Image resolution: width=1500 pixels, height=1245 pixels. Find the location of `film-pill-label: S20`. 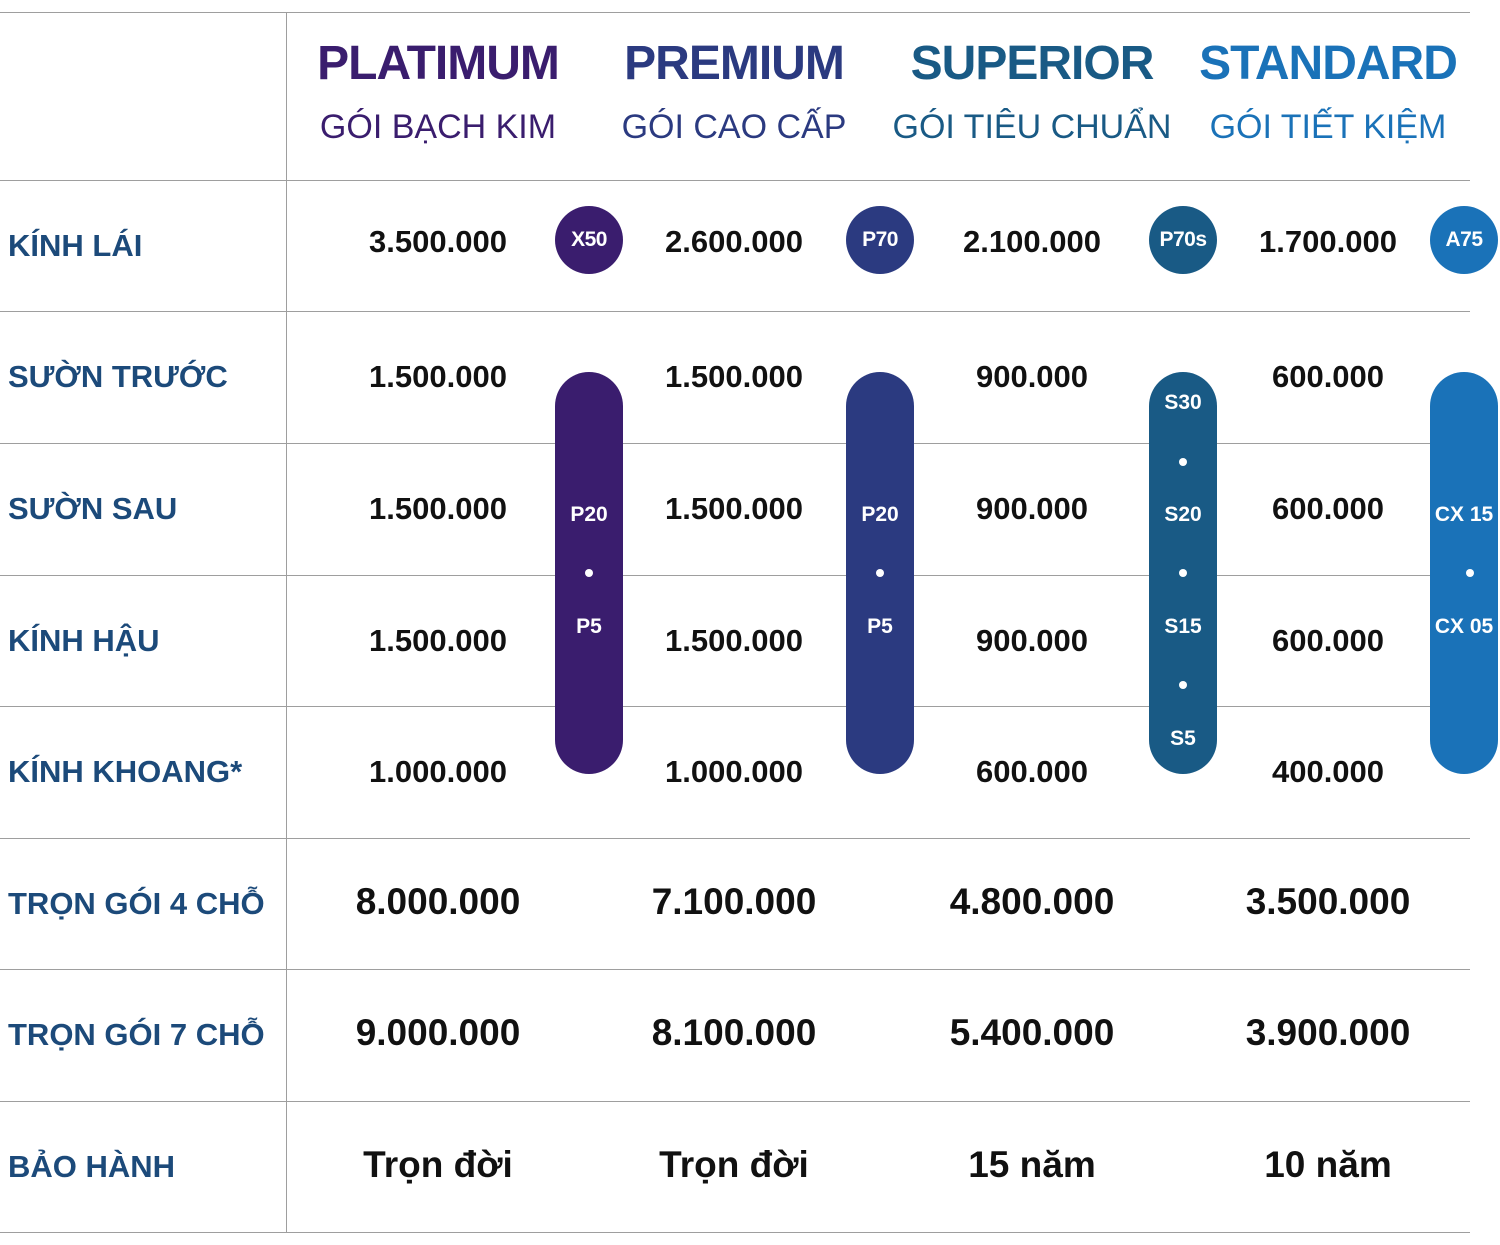

film-pill-label: S20 is located at coordinates (1183, 514).